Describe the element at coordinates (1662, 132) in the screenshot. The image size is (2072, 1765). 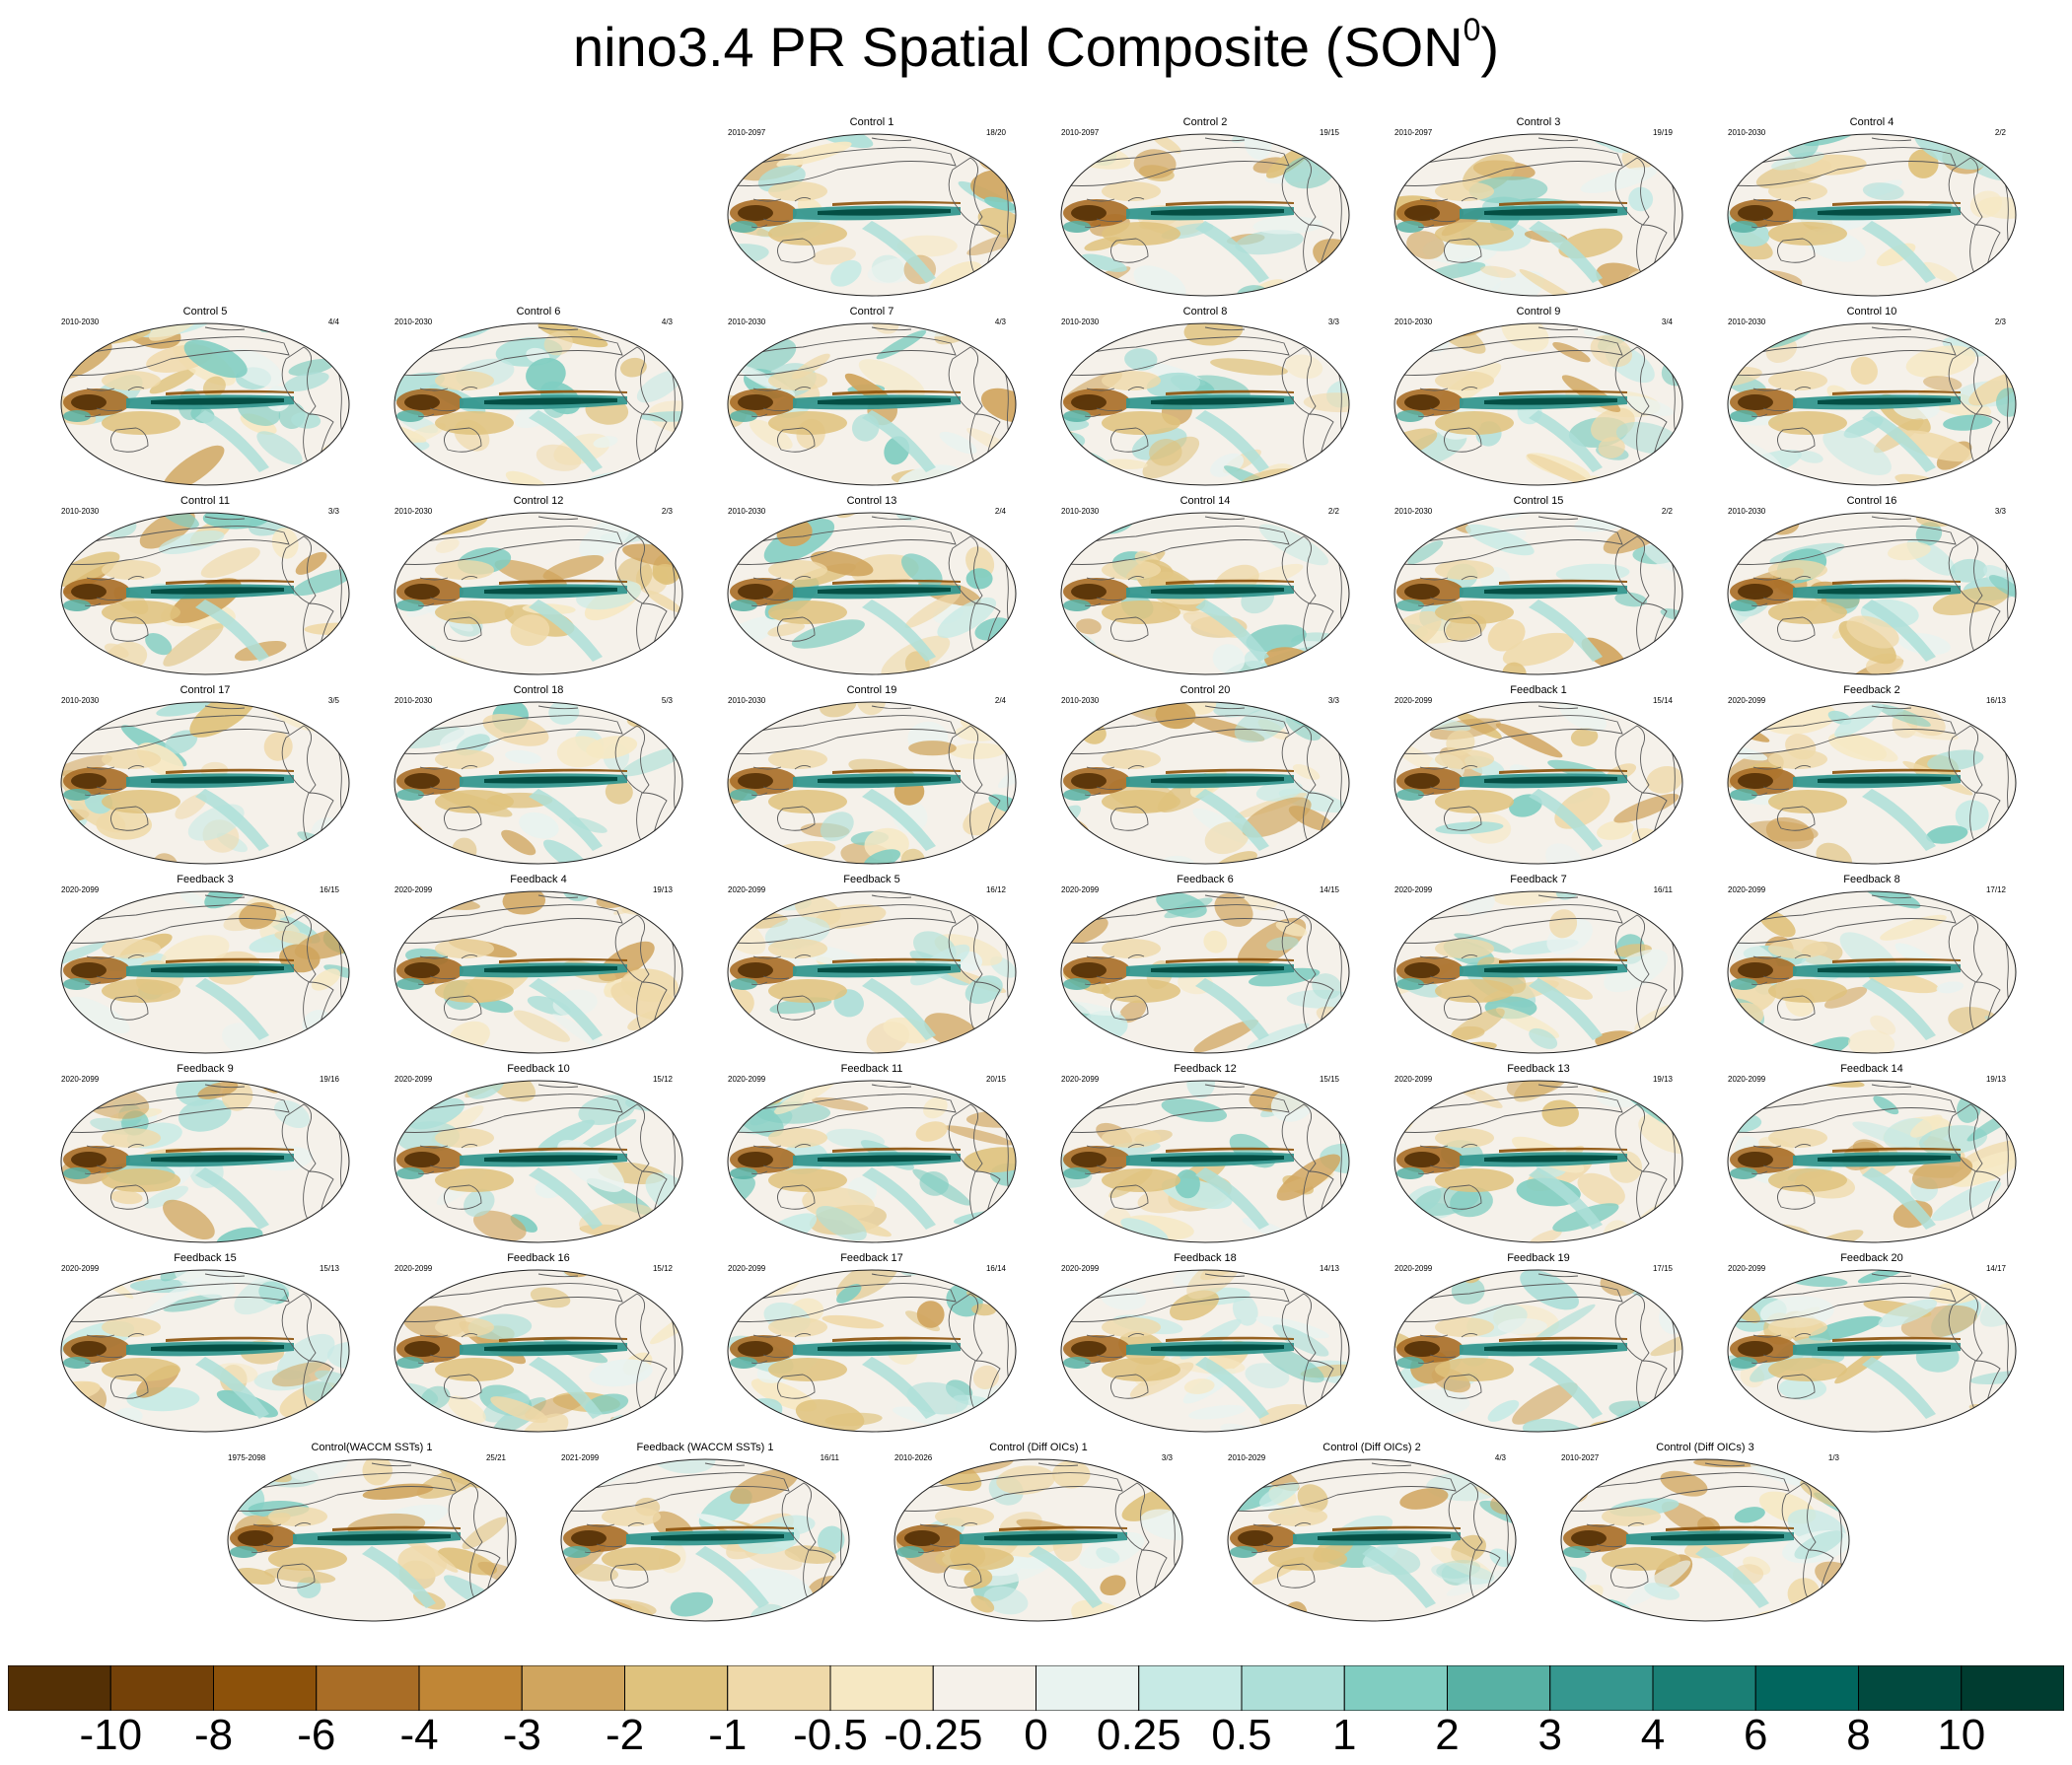
I see `panel-event-count: 19/19` at that location.